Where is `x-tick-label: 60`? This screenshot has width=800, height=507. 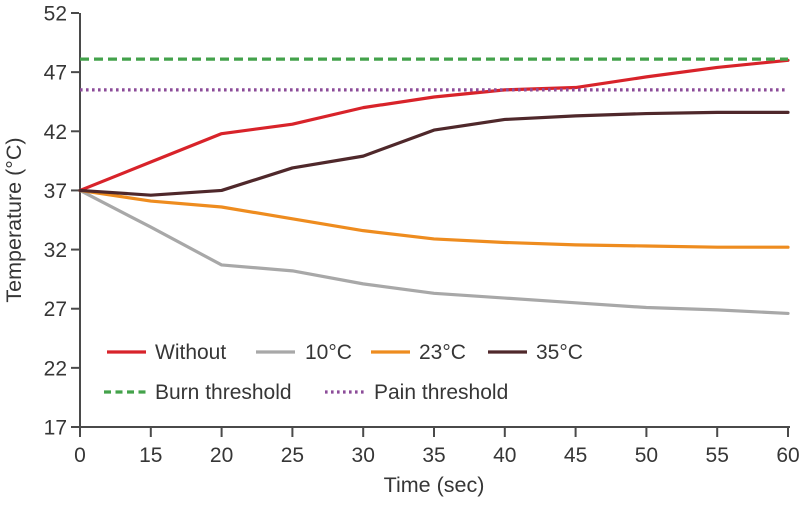
x-tick-label: 60 is located at coordinates (787, 455).